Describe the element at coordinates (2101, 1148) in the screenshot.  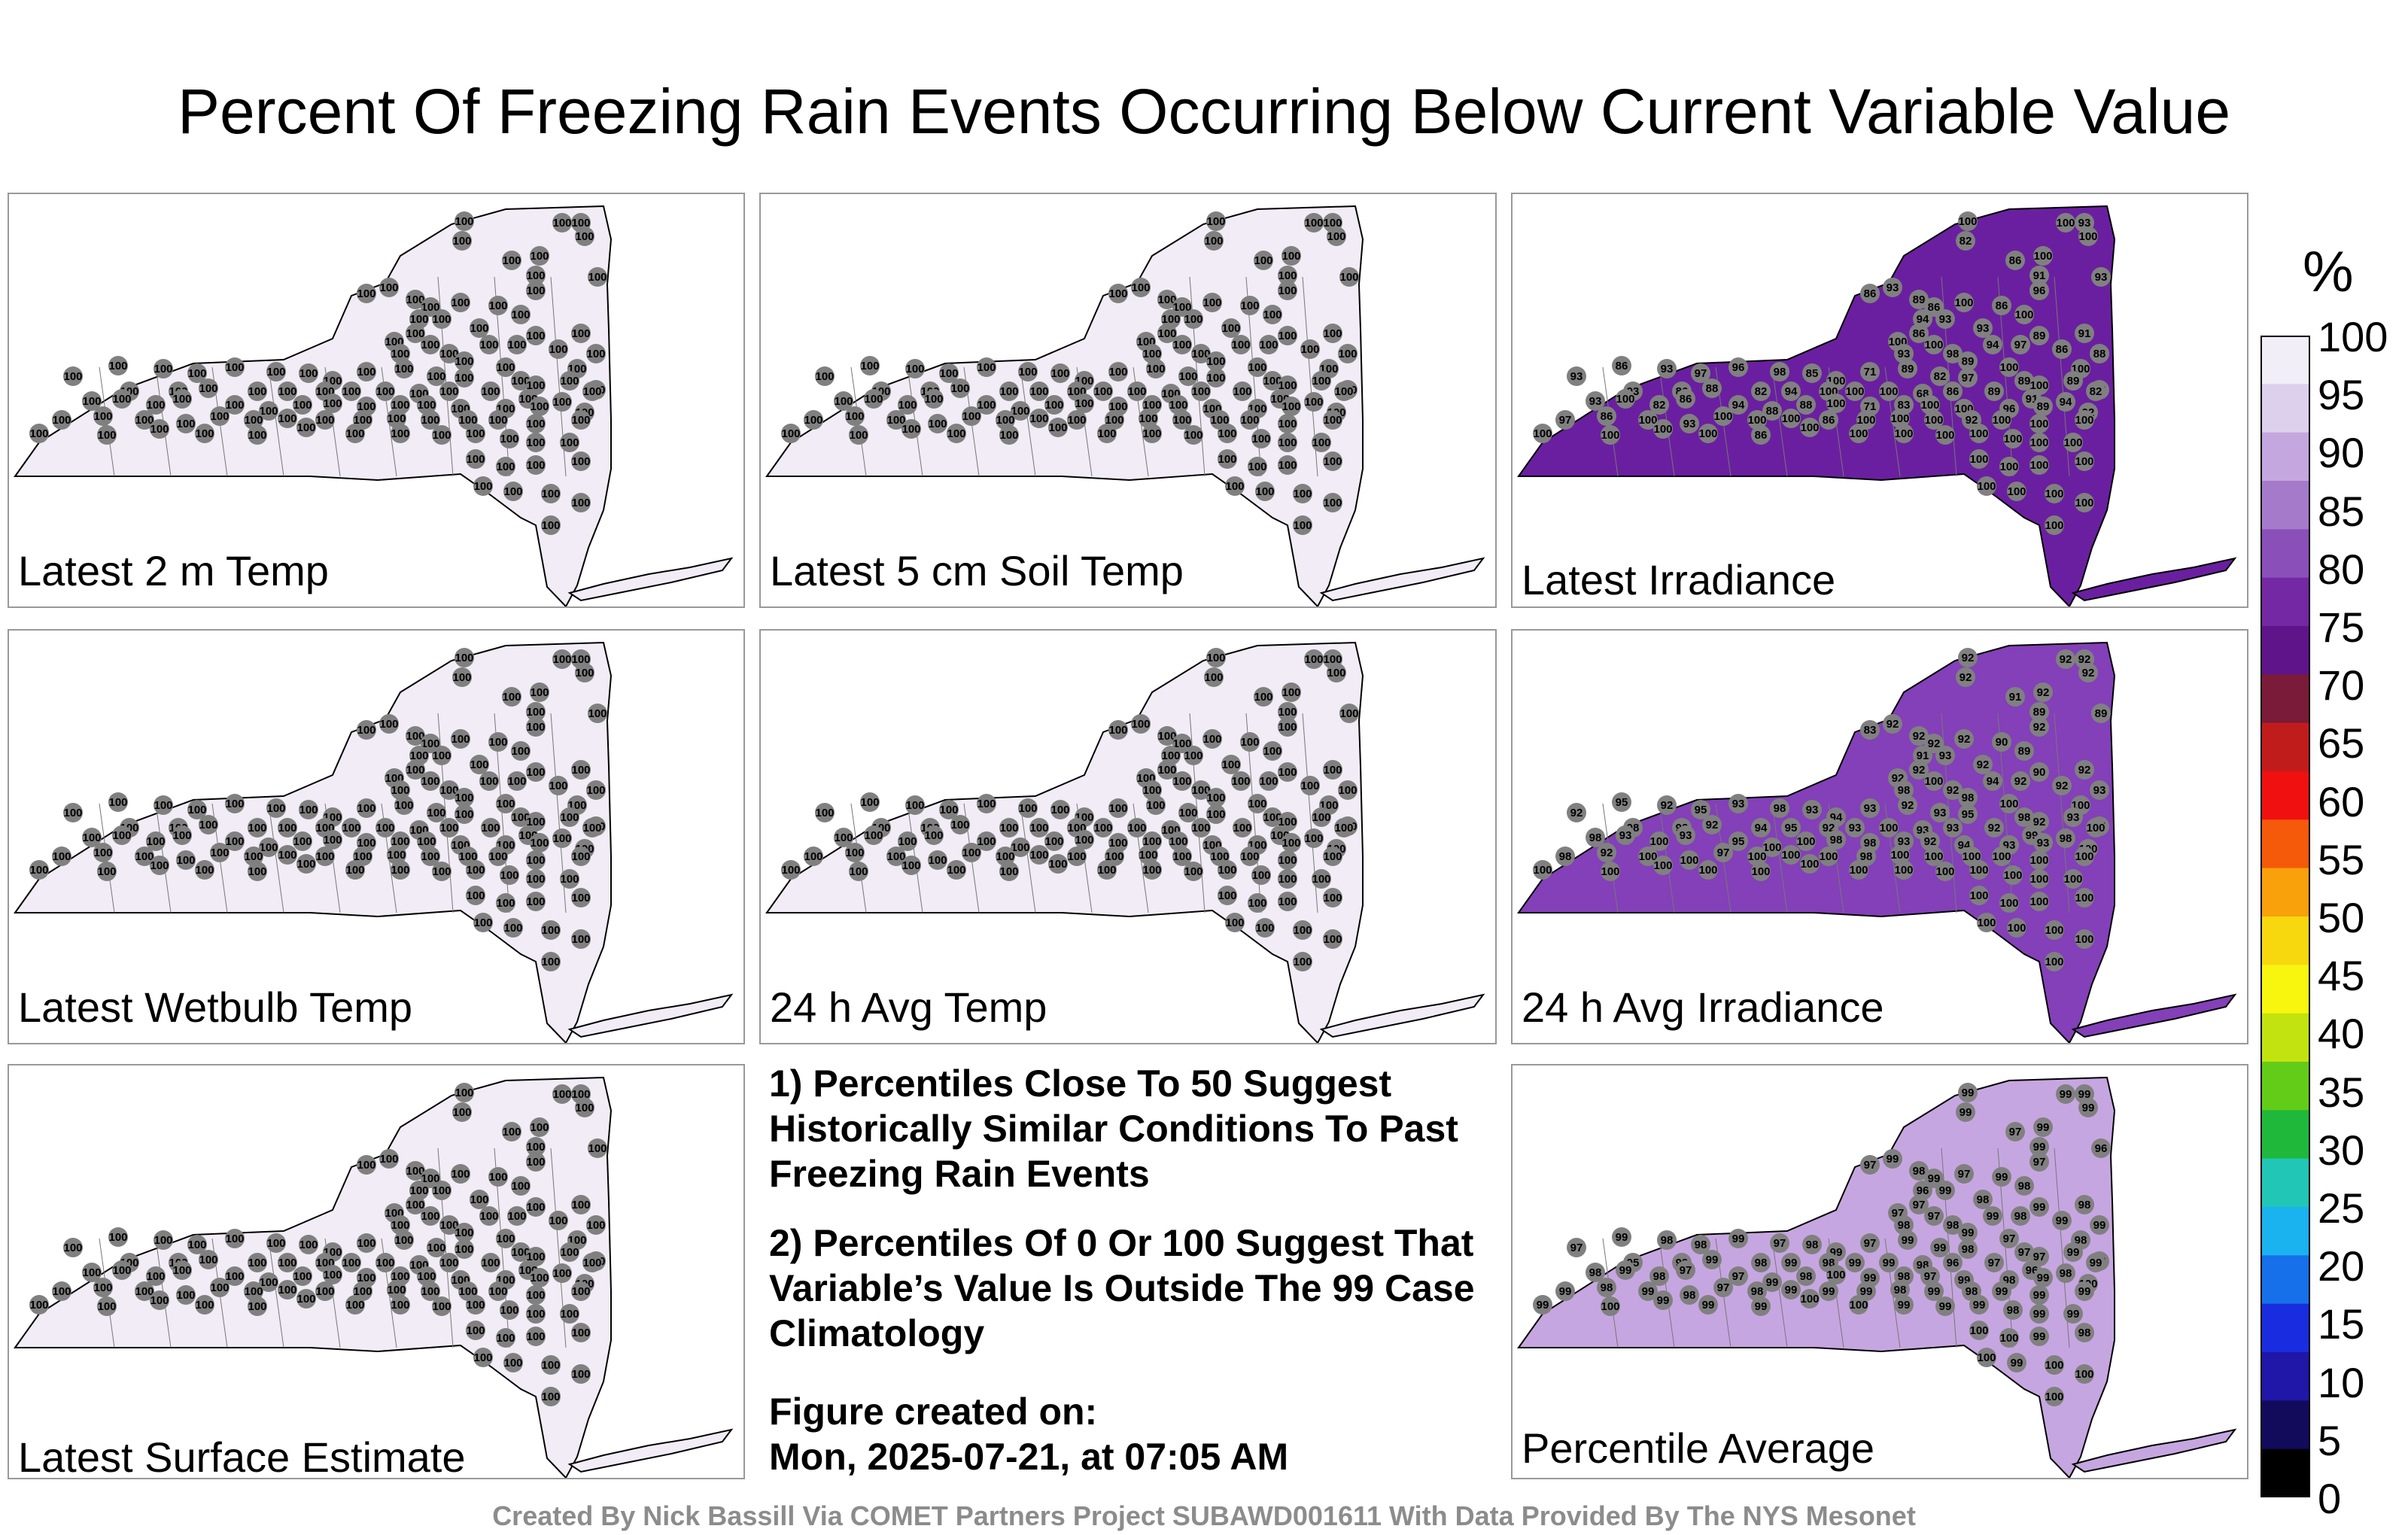
I see `station-value: 96` at that location.